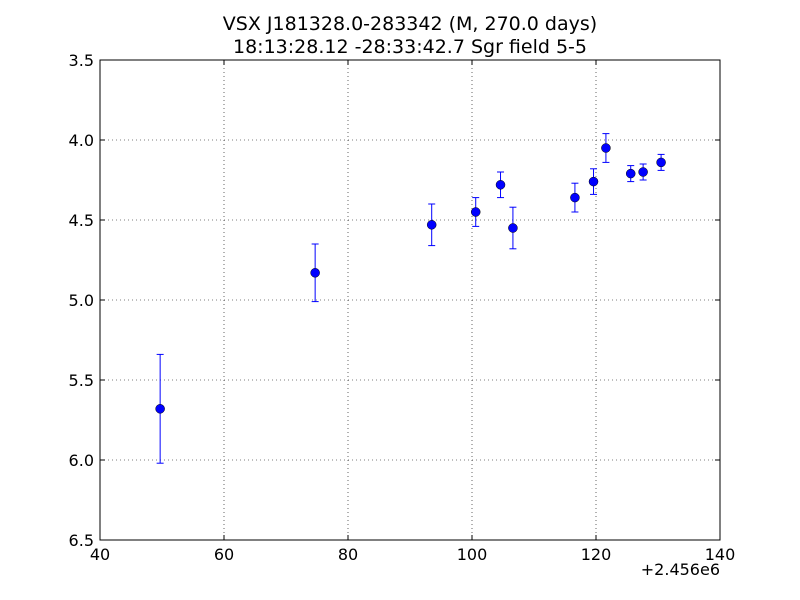 The height and width of the screenshot is (600, 800). Describe the element at coordinates (348, 554) in the screenshot. I see `x-tick-label: 80` at that location.